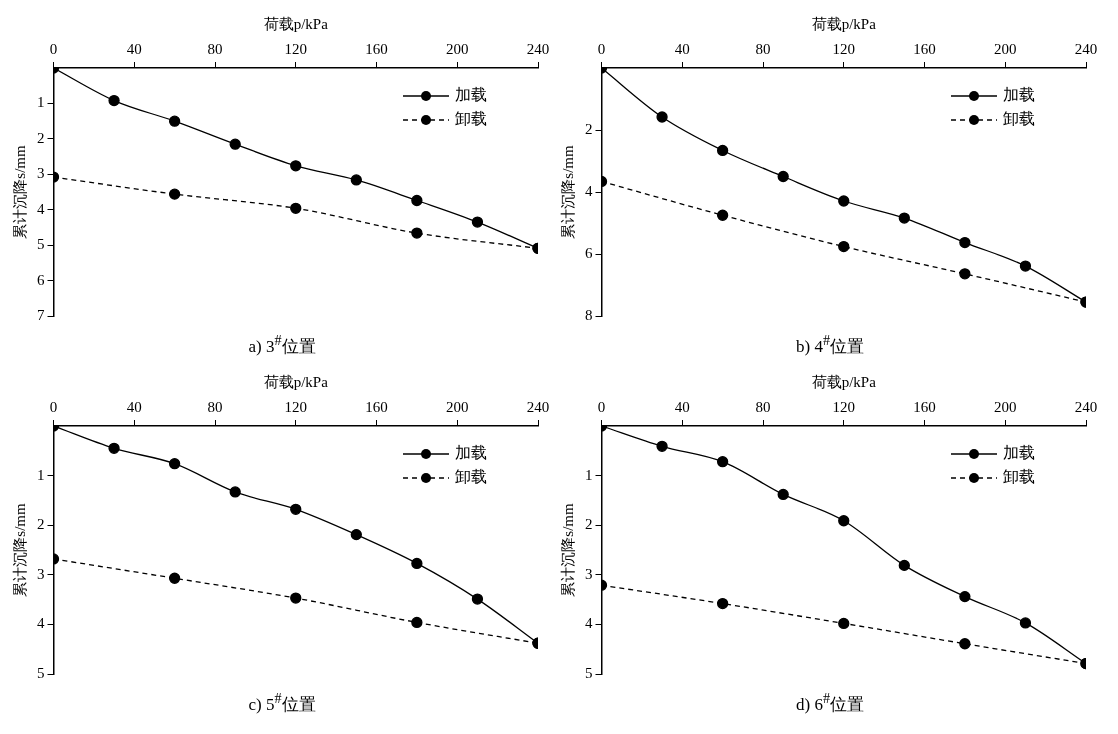 The width and height of the screenshot is (1118, 734). Describe the element at coordinates (282, 702) in the screenshot. I see `text: c) 5$^{#}$位置` at that location.